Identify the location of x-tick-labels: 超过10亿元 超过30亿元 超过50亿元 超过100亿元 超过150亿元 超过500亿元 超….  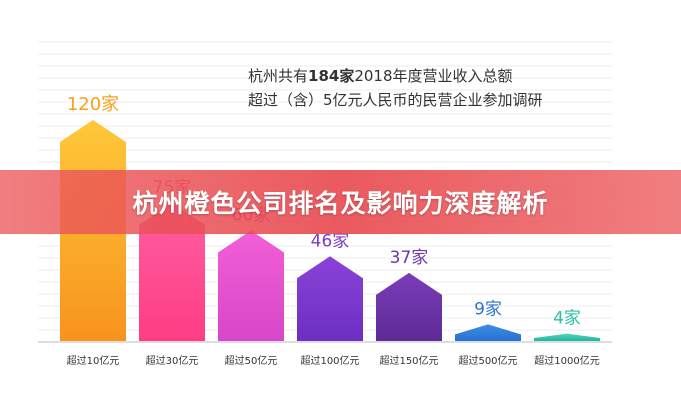
(333, 360).